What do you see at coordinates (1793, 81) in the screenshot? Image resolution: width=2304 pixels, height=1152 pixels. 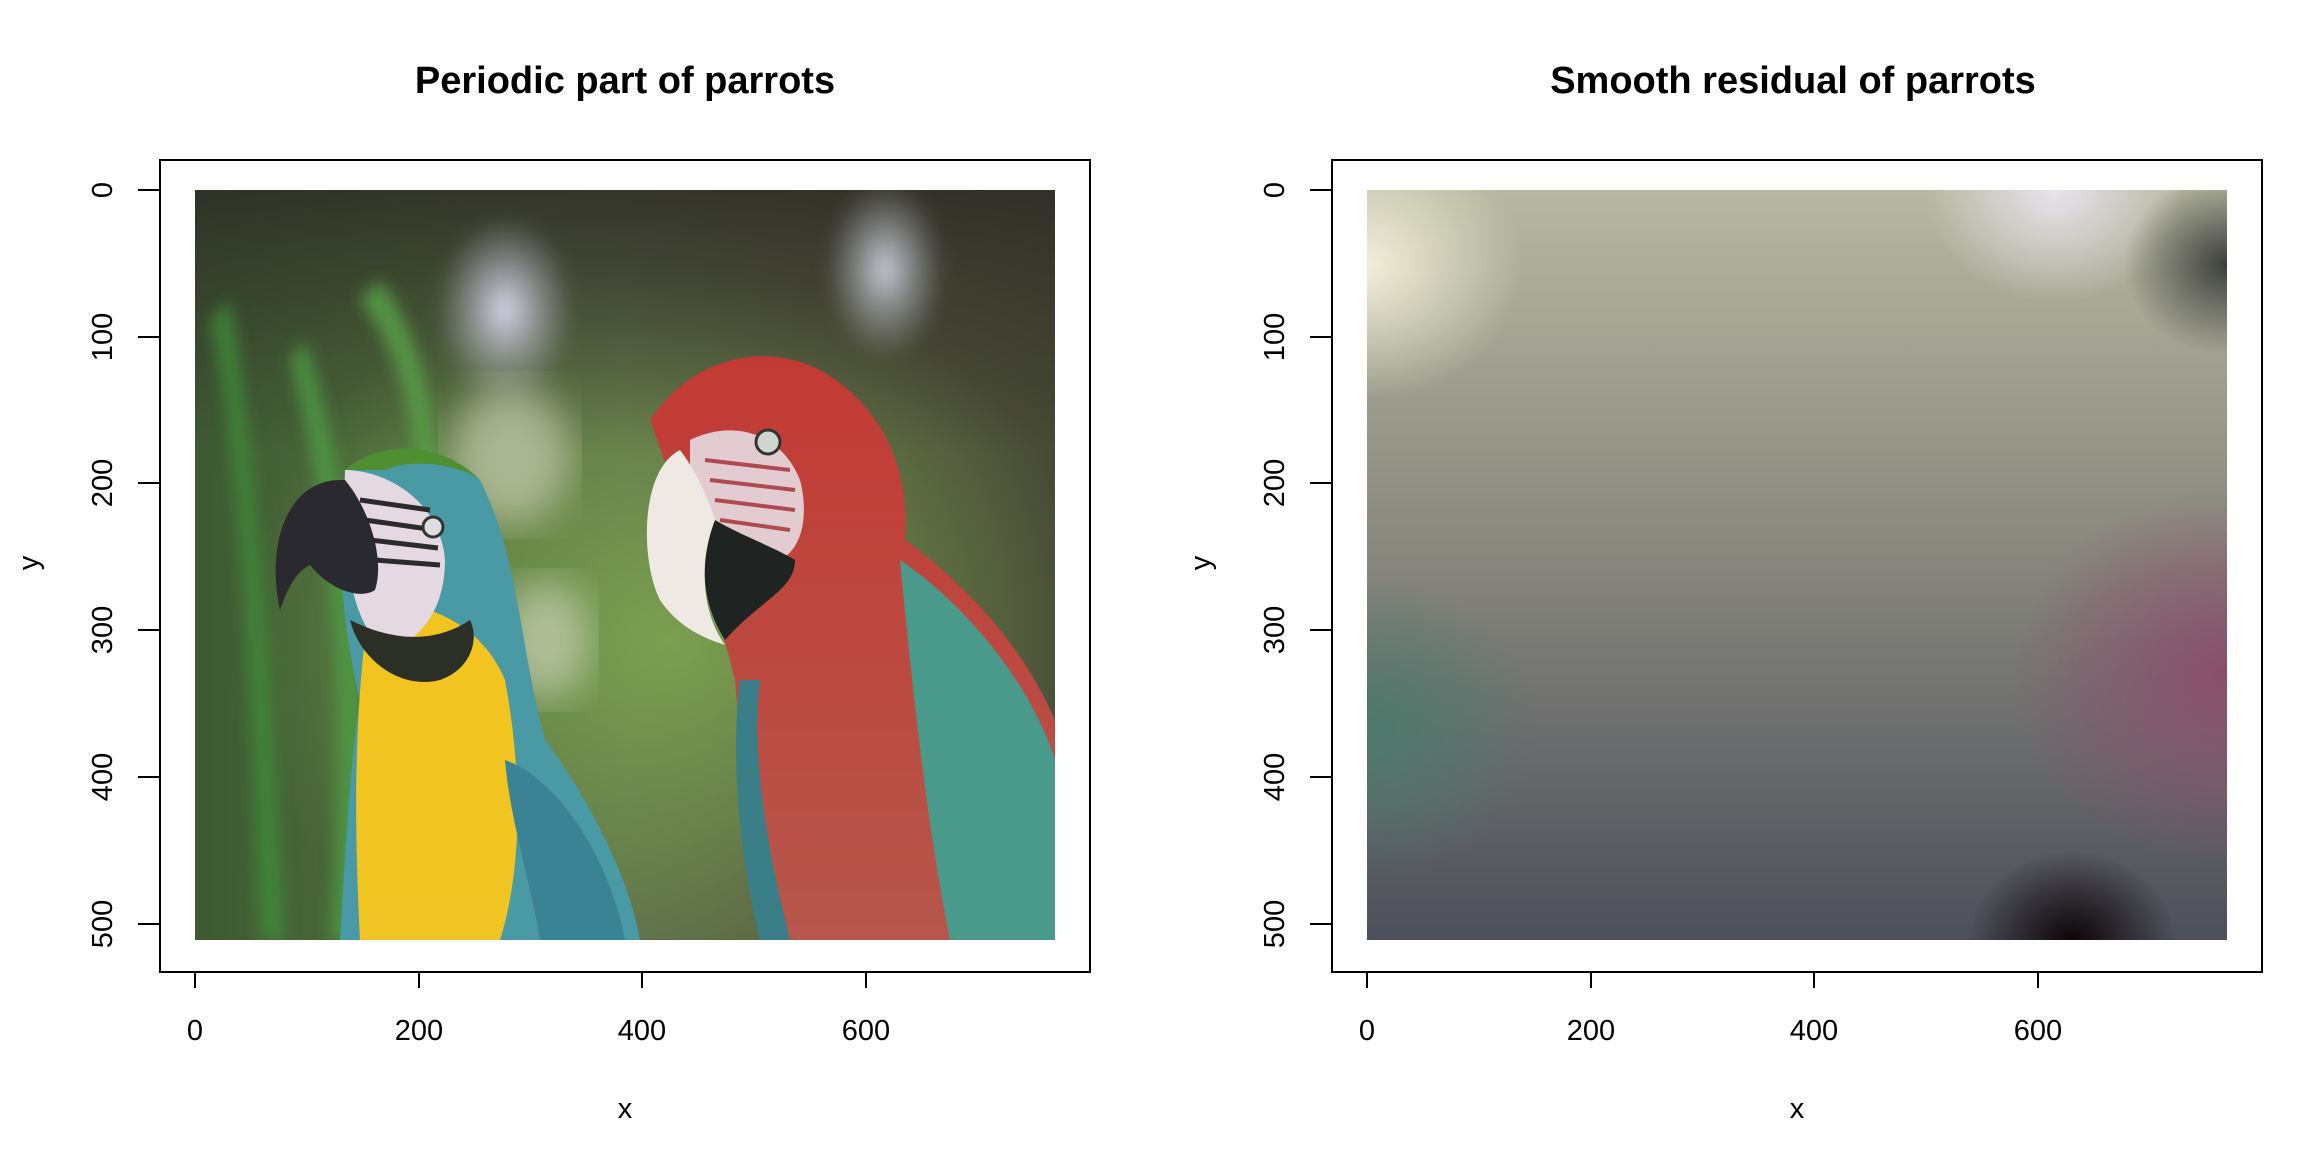 I see `chart-title: Smooth residual of parrots` at bounding box center [1793, 81].